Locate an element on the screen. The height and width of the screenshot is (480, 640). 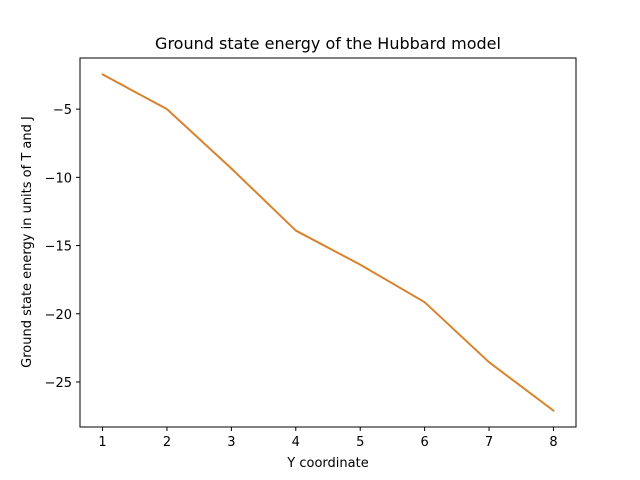
x-tick-label: 4 is located at coordinates (296, 442).